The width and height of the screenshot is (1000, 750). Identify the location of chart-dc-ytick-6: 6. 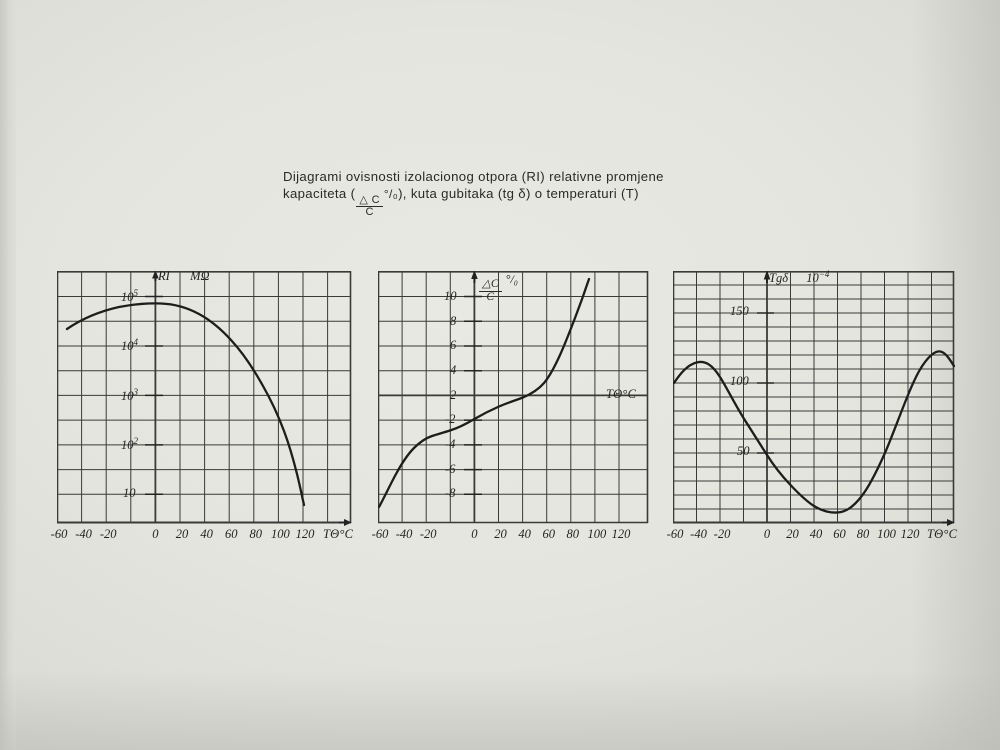
(453, 345).